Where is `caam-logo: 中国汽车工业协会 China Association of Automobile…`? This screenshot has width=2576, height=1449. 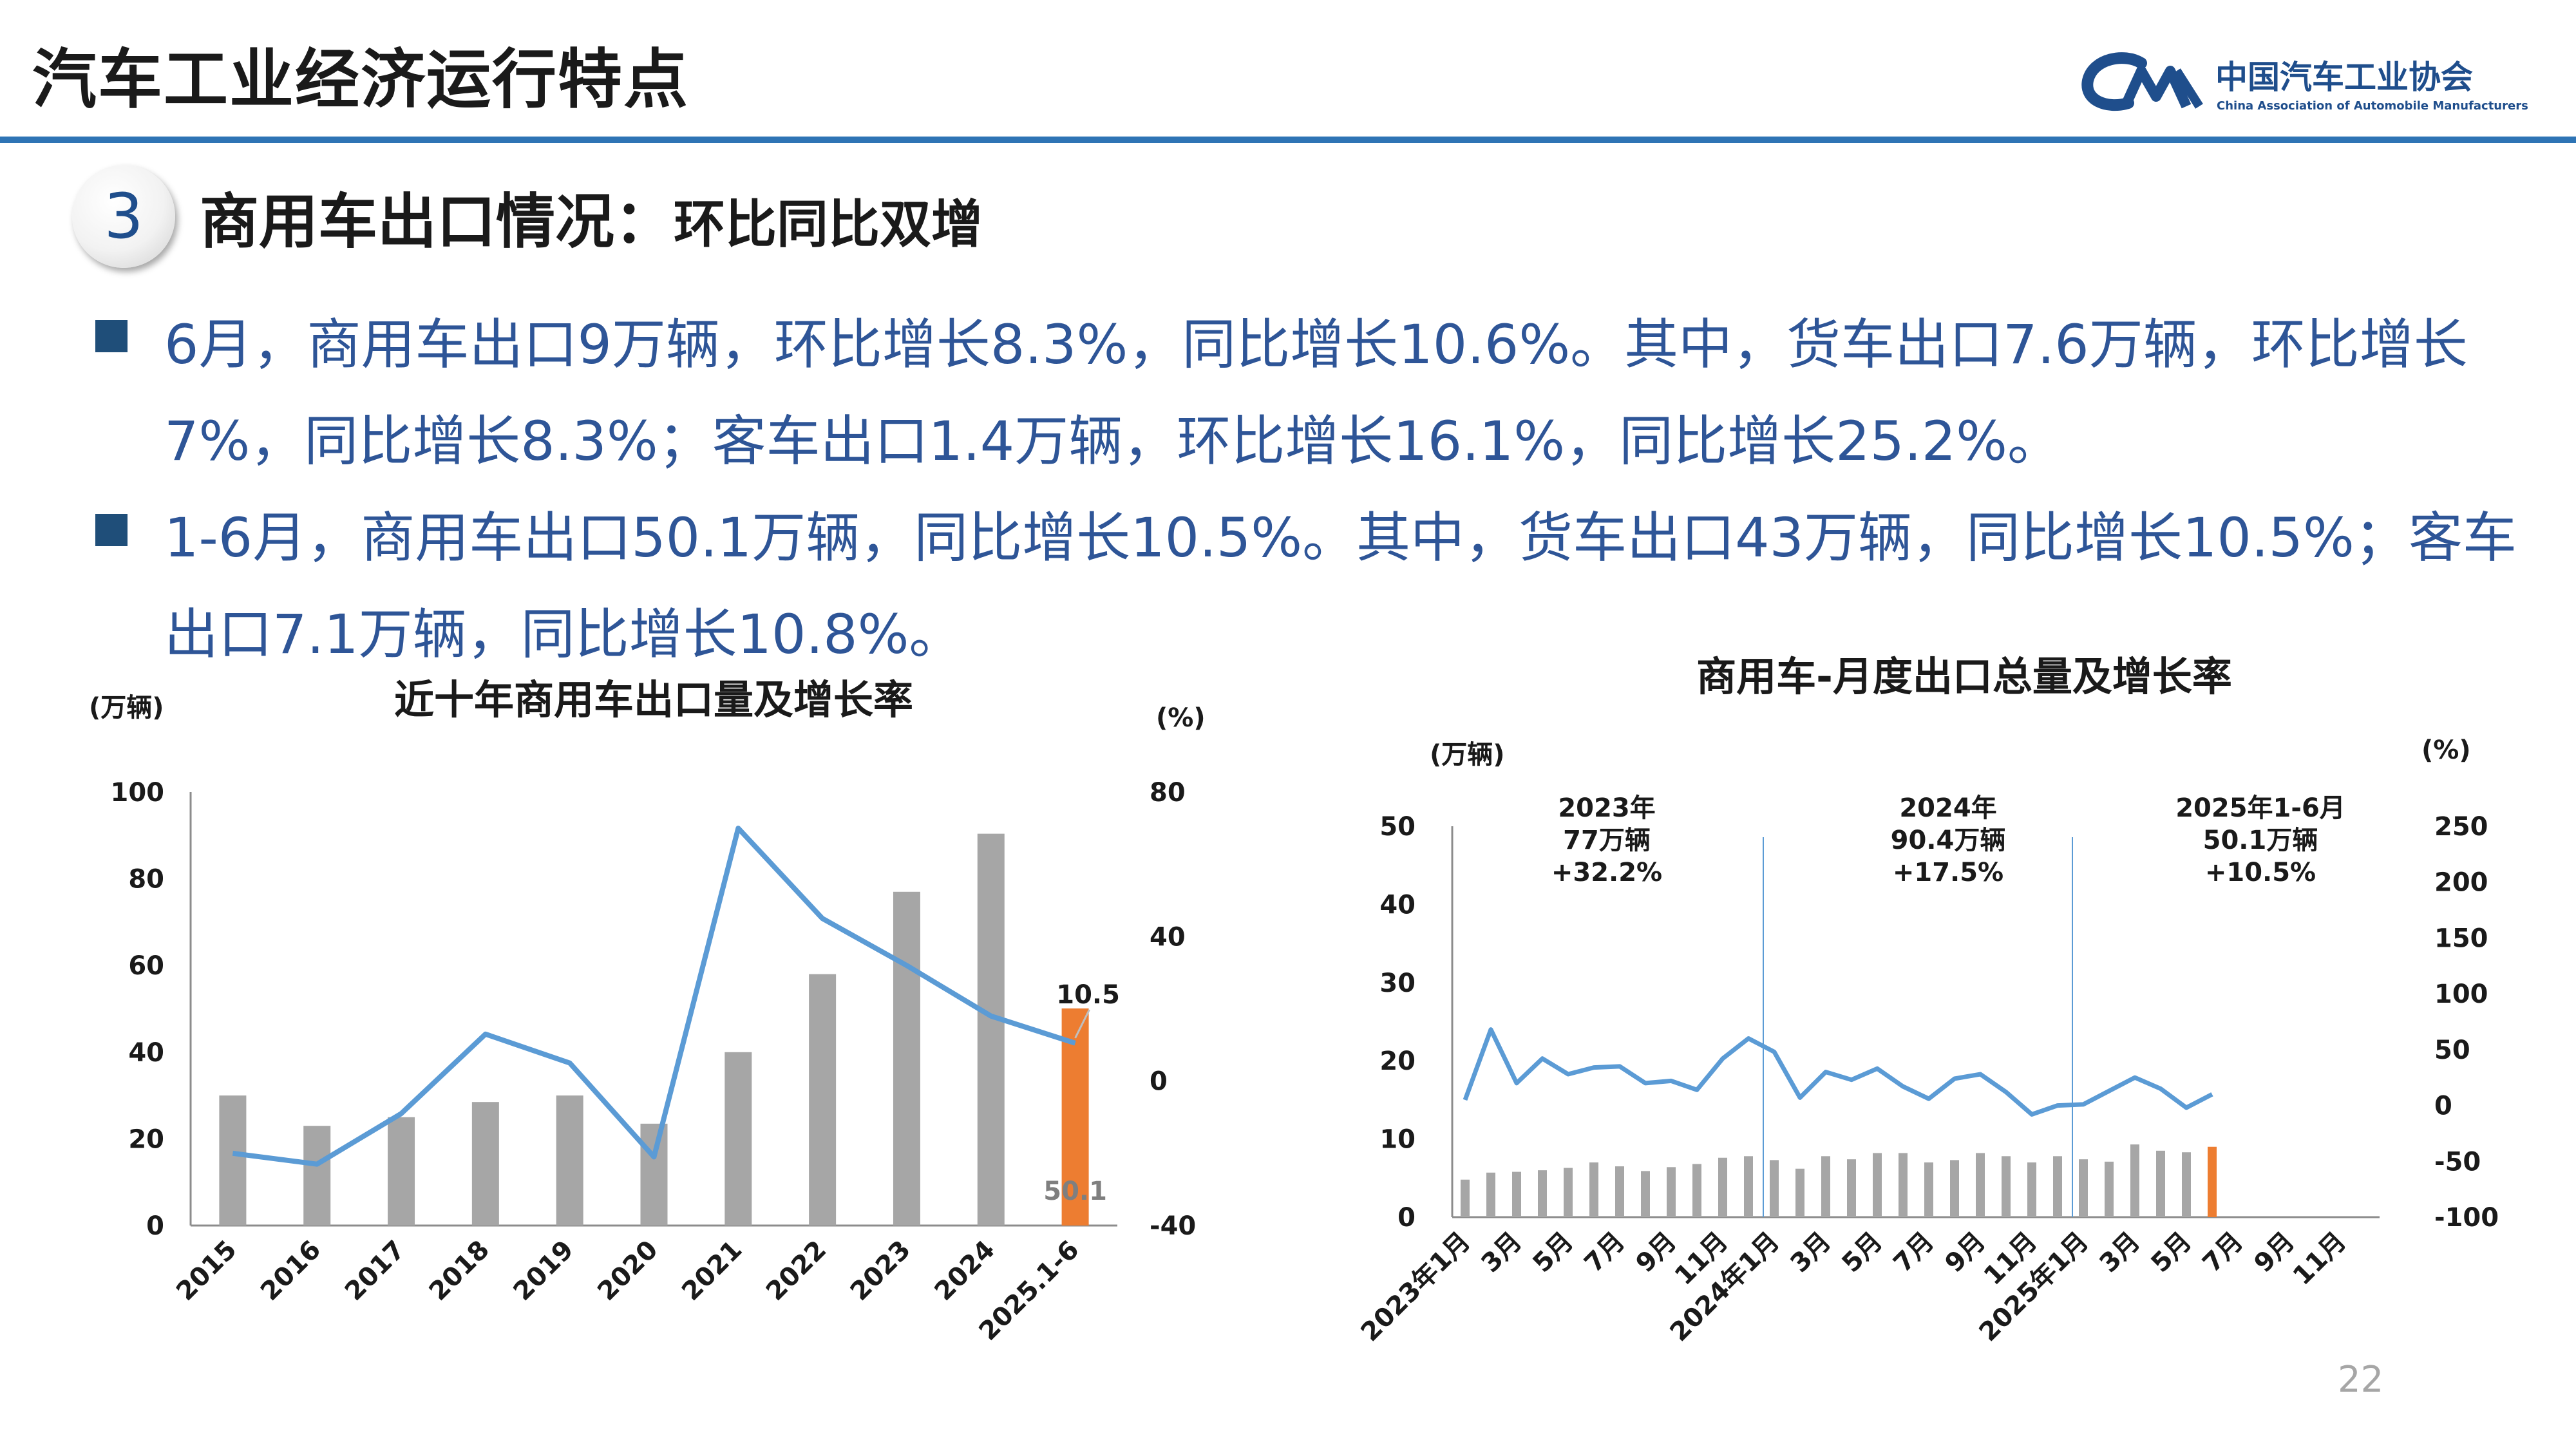
caam-logo: 中国汽车工业协会 China Association of Automobile… is located at coordinates (2305, 83).